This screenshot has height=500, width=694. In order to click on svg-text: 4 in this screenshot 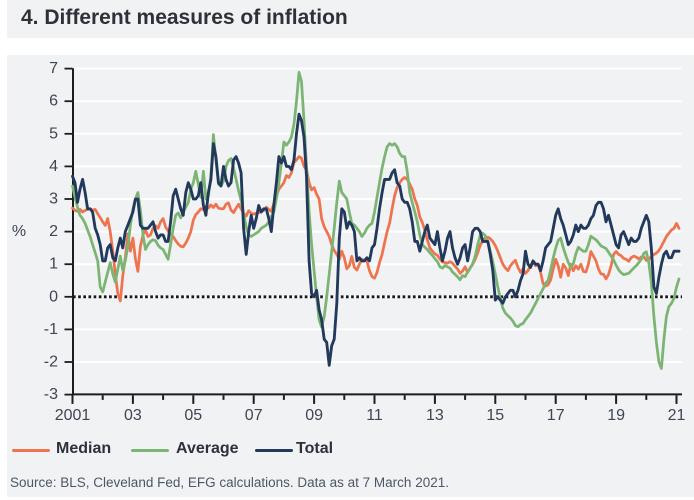, I will do `click(53, 166)`.